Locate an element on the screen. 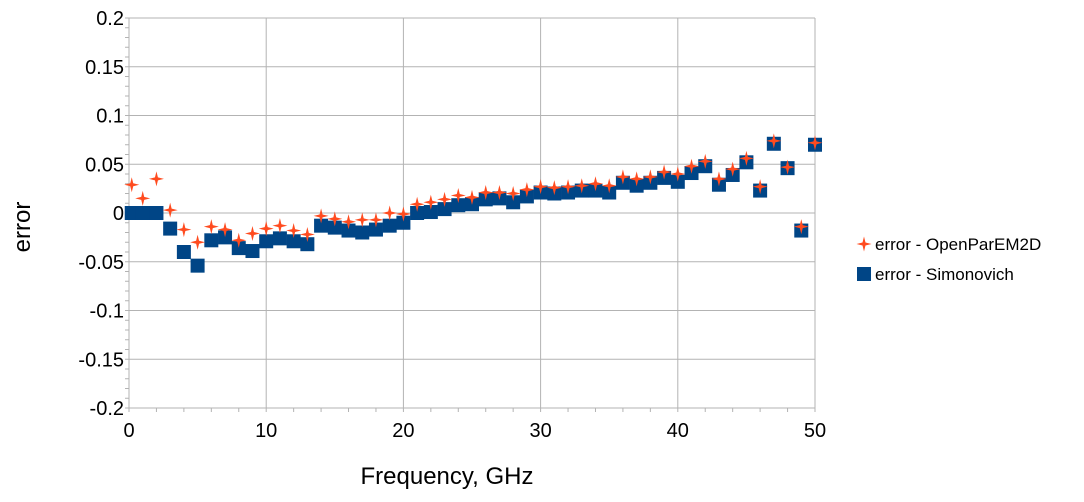 This screenshot has width=1084, height=502. legend-item-openparem2d: error - OpenParEM2D is located at coordinates (948, 244).